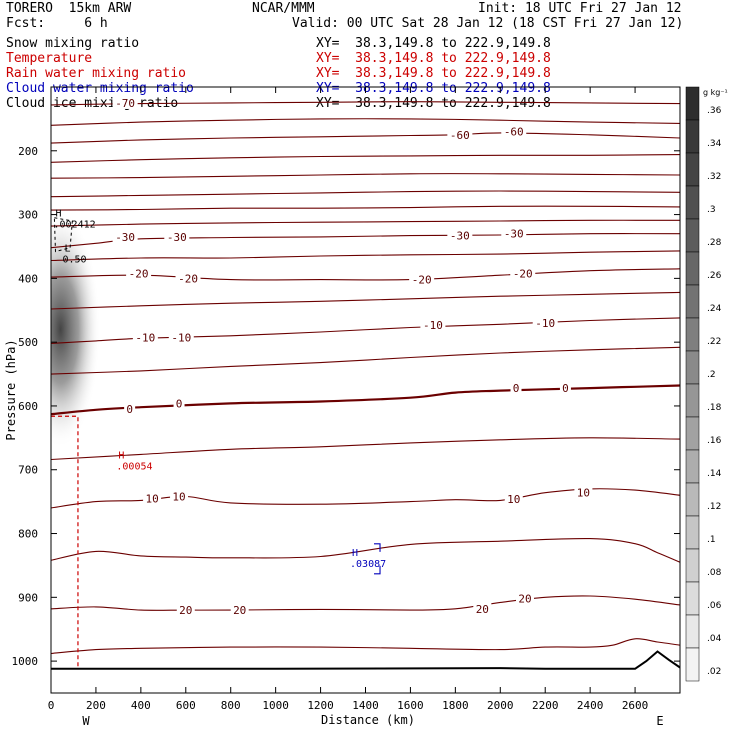  Describe the element at coordinates (659, 721) in the screenshot. I see `east-label: E` at that location.